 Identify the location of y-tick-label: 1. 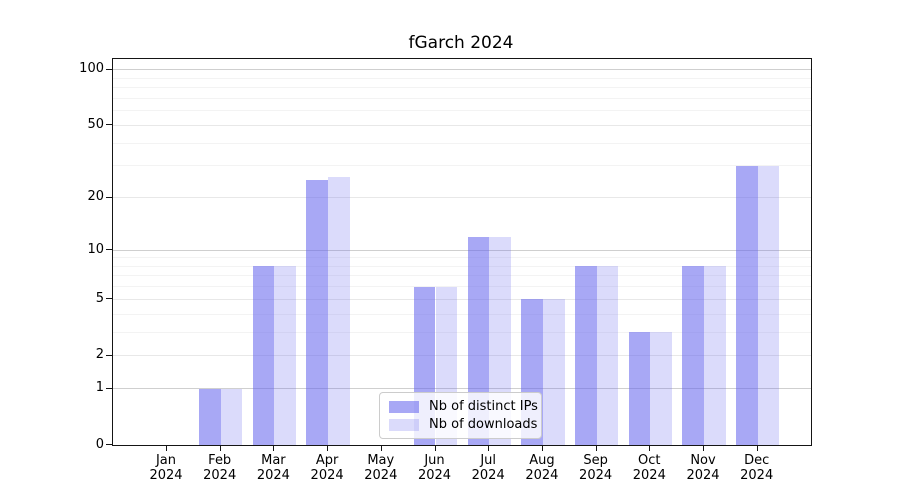
(99, 388).